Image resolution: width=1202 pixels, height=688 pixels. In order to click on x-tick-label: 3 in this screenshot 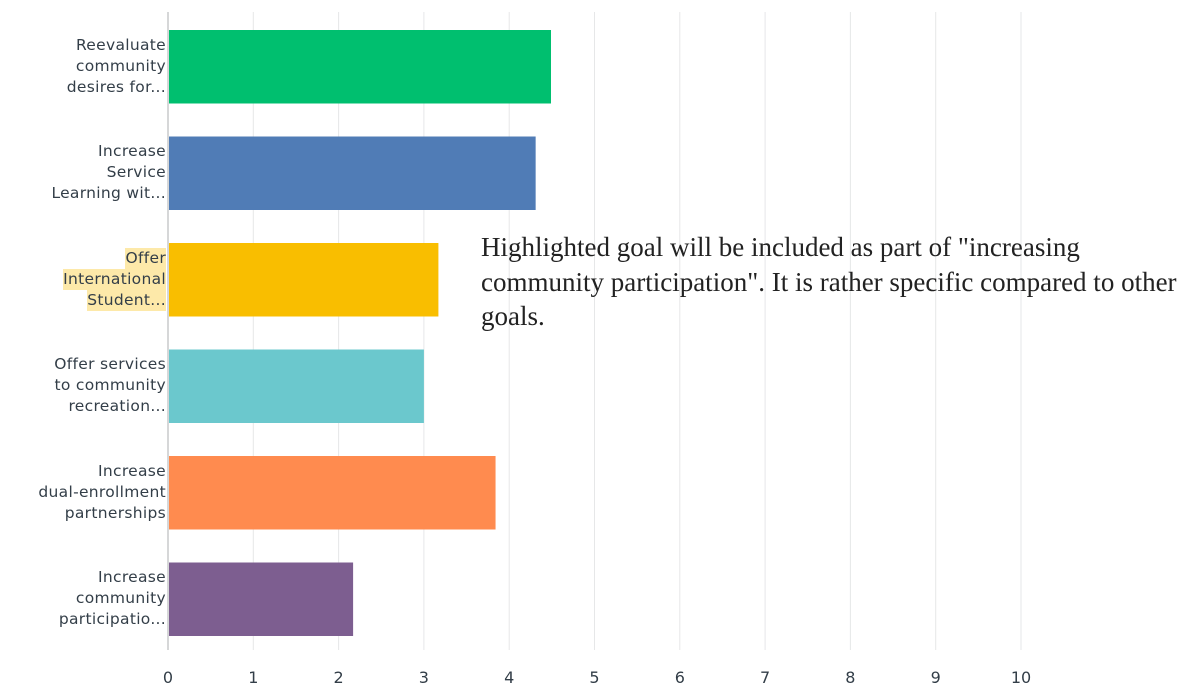, I will do `click(424, 677)`.